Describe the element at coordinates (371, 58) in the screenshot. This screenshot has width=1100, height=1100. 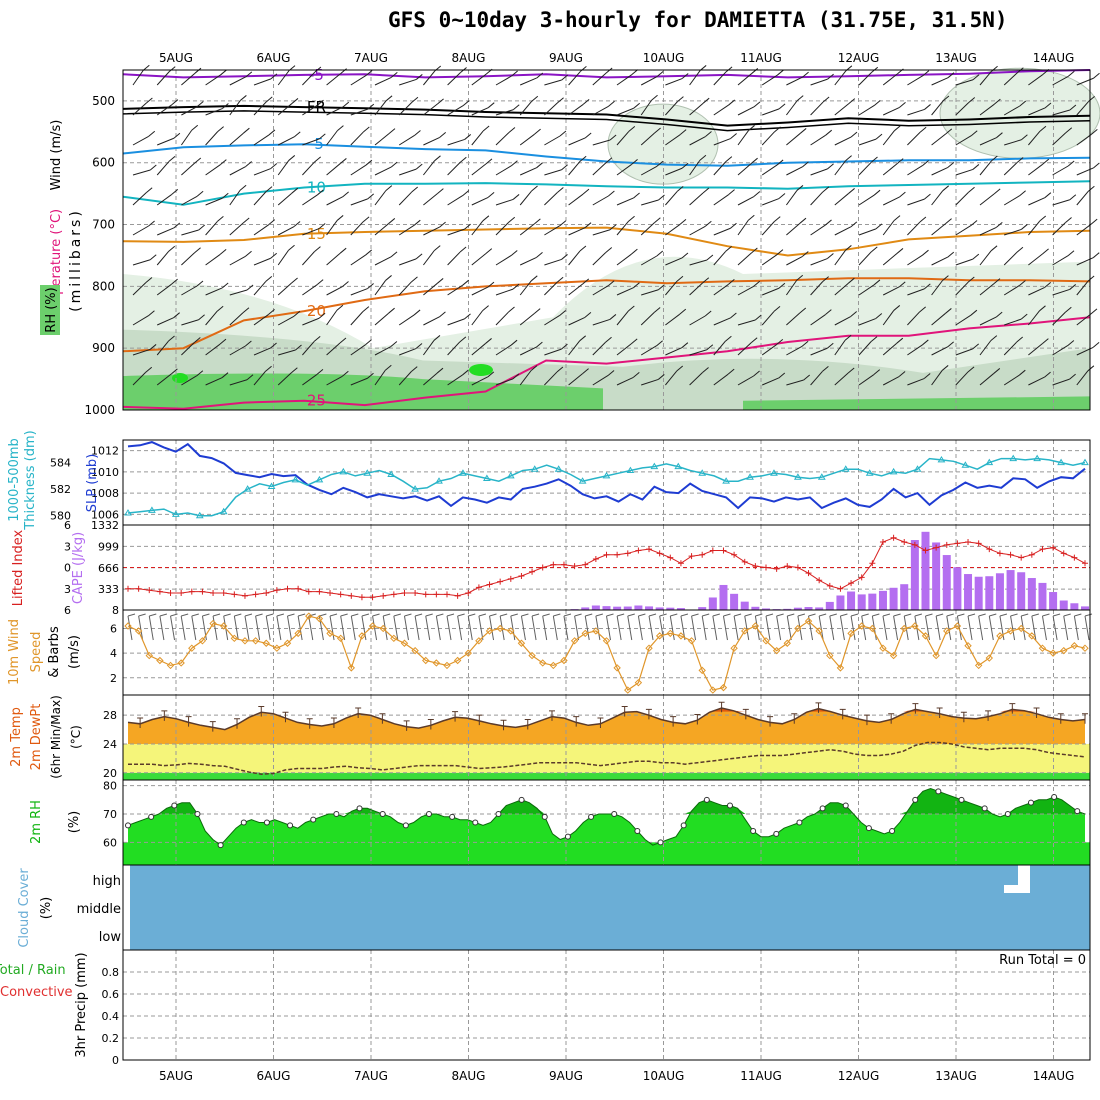
I see `x-tick-top-7AUG: 7AUG` at that location.